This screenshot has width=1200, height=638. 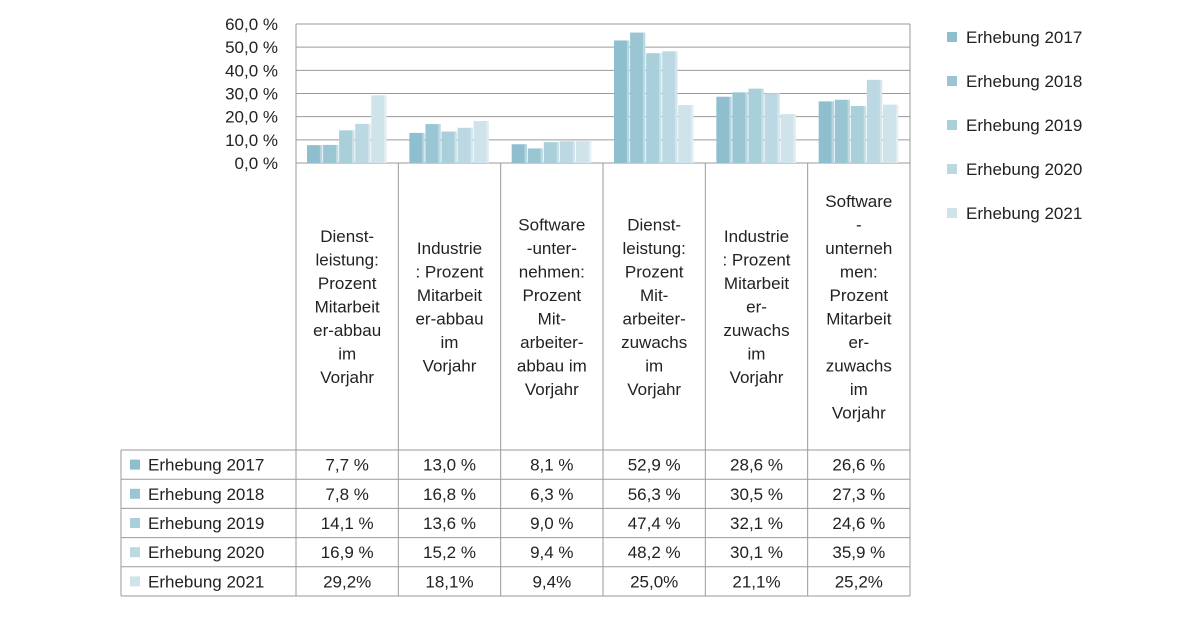 What do you see at coordinates (756, 465) in the screenshot?
I see `table-value: 28,6 %` at bounding box center [756, 465].